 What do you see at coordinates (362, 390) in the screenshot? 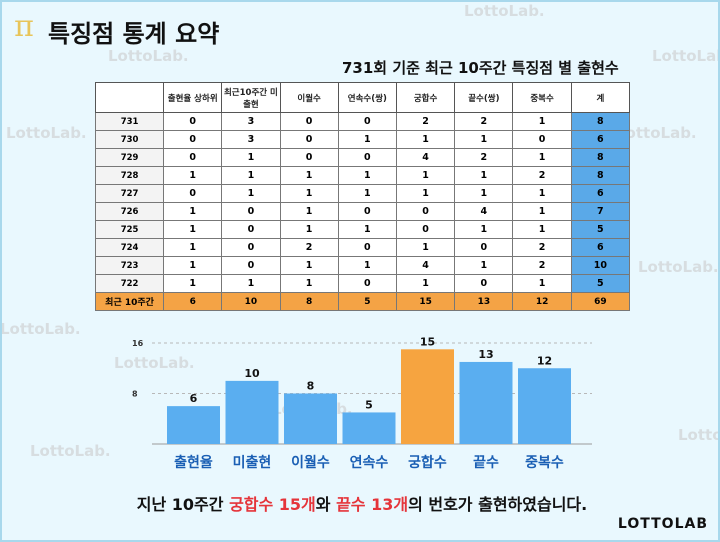
I see `feature-bar-chart: 8 16 6 10 8 5 15 13 12` at bounding box center [362, 390].